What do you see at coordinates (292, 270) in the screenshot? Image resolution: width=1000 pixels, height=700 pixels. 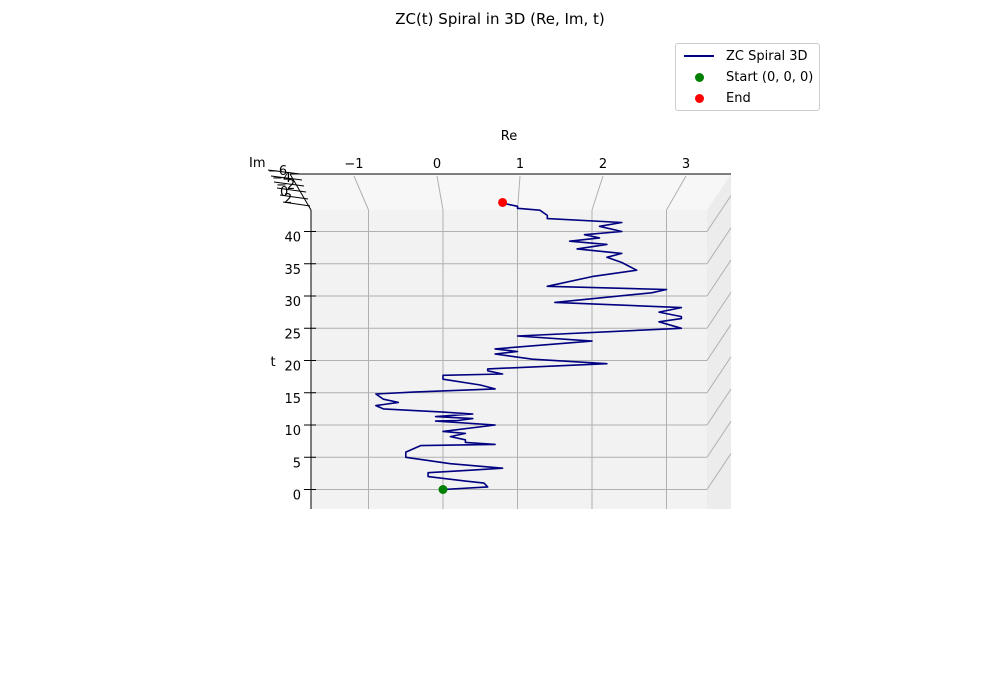 I see `tick-label-t: 35` at bounding box center [292, 270].